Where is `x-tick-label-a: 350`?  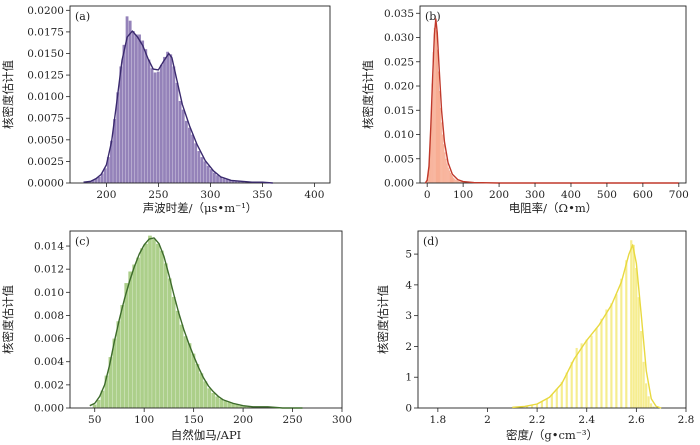 x-tick-label-a: 350 is located at coordinates (262, 195).